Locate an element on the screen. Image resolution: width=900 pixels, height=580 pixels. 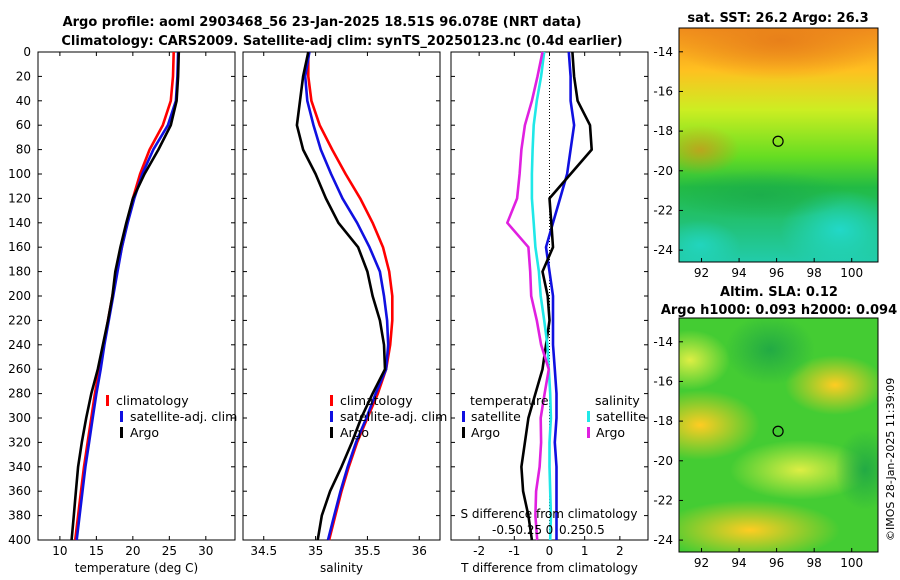
x-axis-label: T difference from climatology is located at coordinates (549, 568).